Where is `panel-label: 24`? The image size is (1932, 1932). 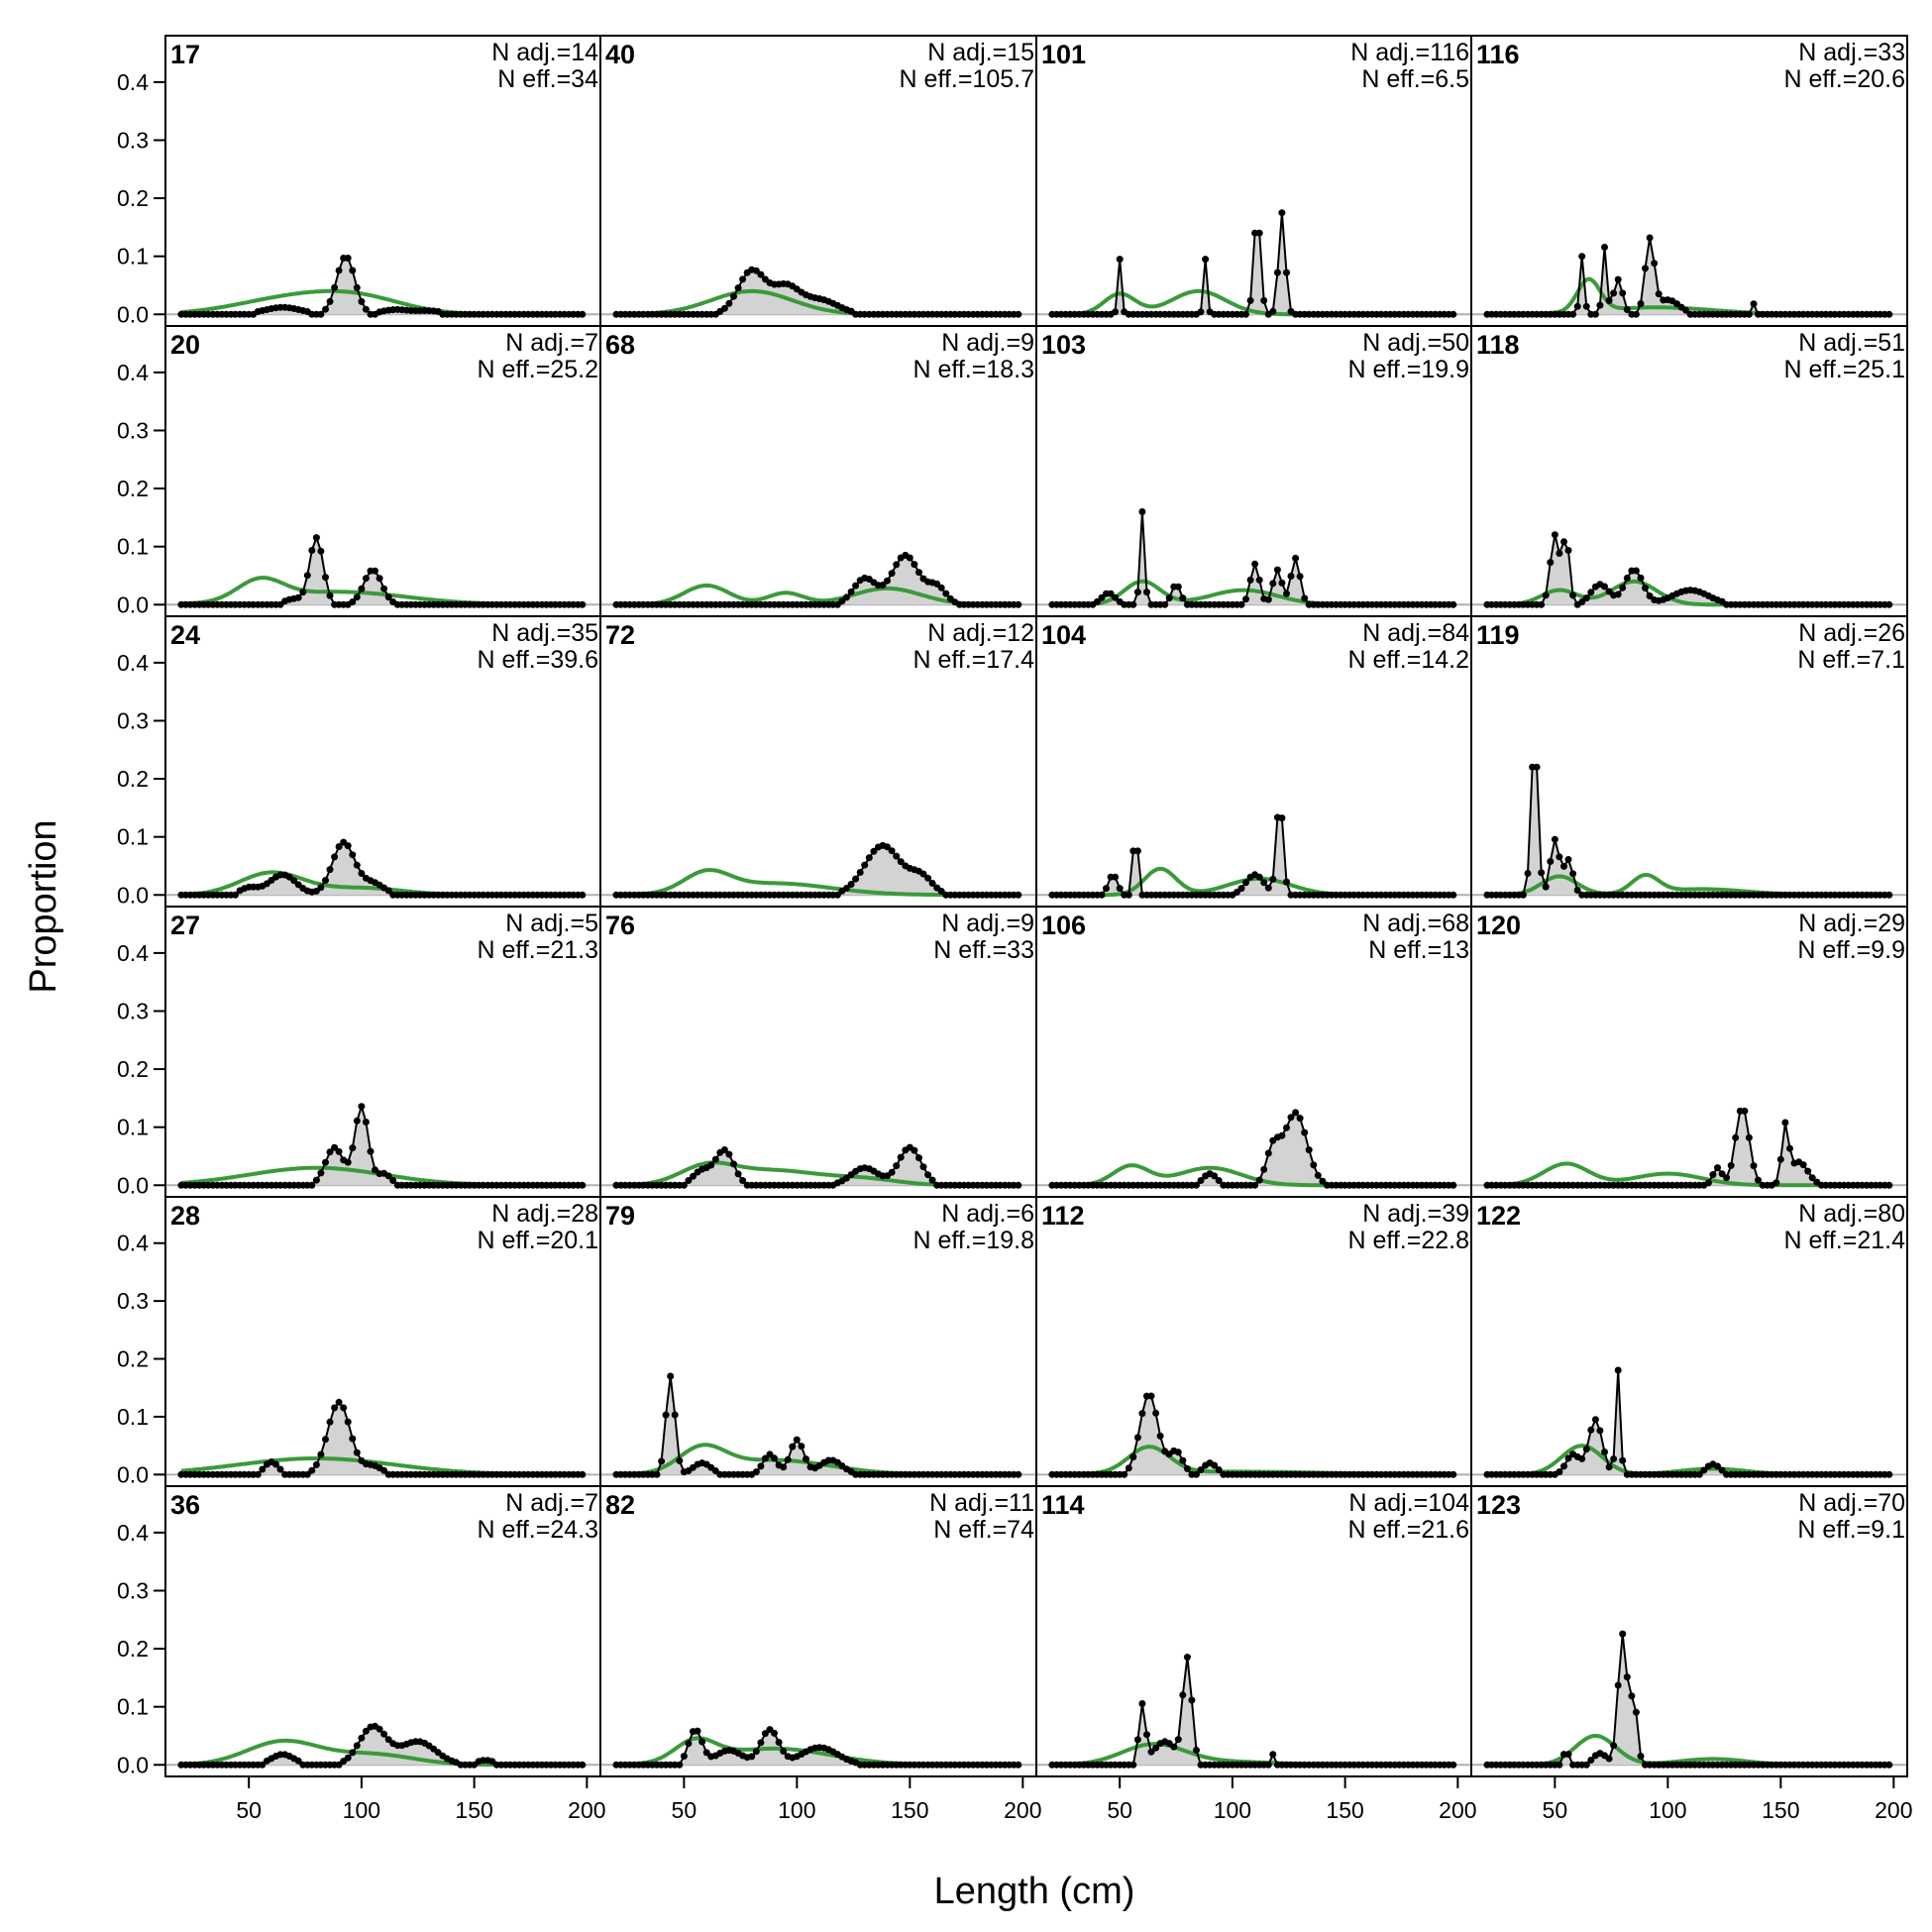 panel-label: 24 is located at coordinates (185, 635).